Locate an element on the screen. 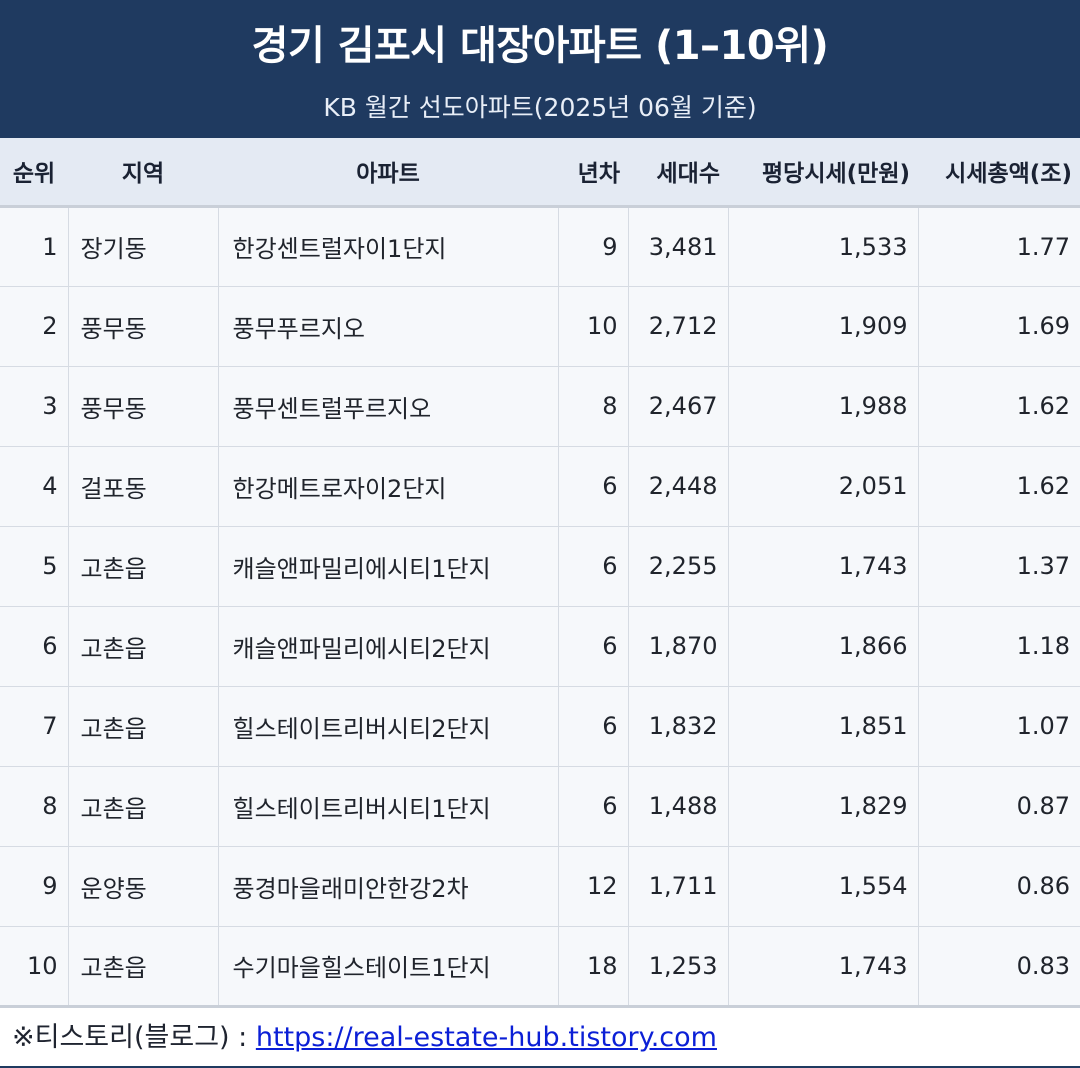 The height and width of the screenshot is (1068, 1080). page-subtitle: KB 월간 선도아파트(2025년 06월 기준) is located at coordinates (540, 107).